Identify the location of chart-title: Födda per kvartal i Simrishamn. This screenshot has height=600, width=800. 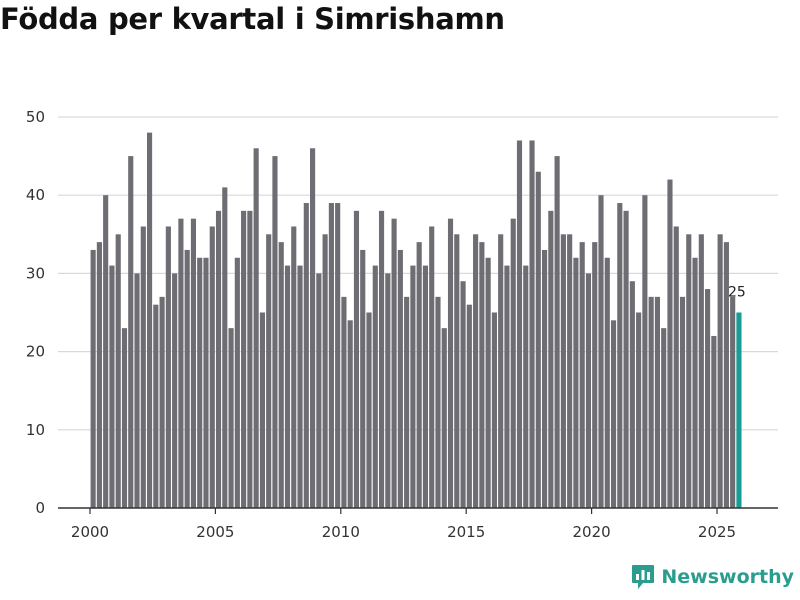
(252, 19).